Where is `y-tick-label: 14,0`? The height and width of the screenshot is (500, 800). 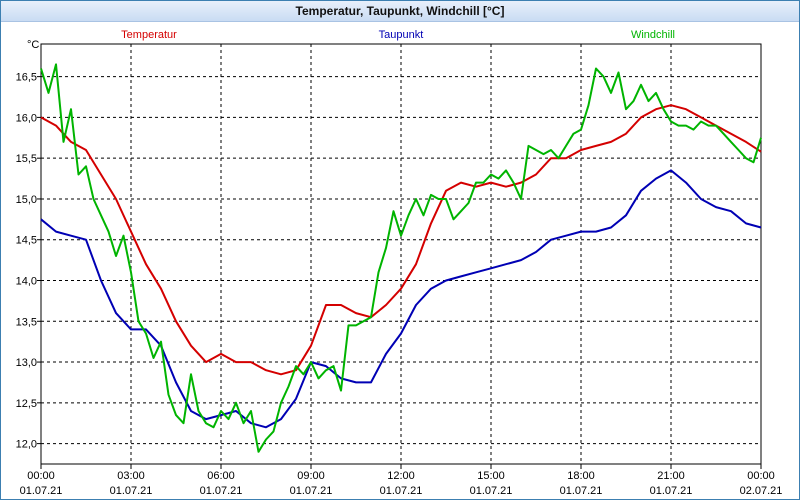
y-tick-label: 14,0 is located at coordinates (26, 282).